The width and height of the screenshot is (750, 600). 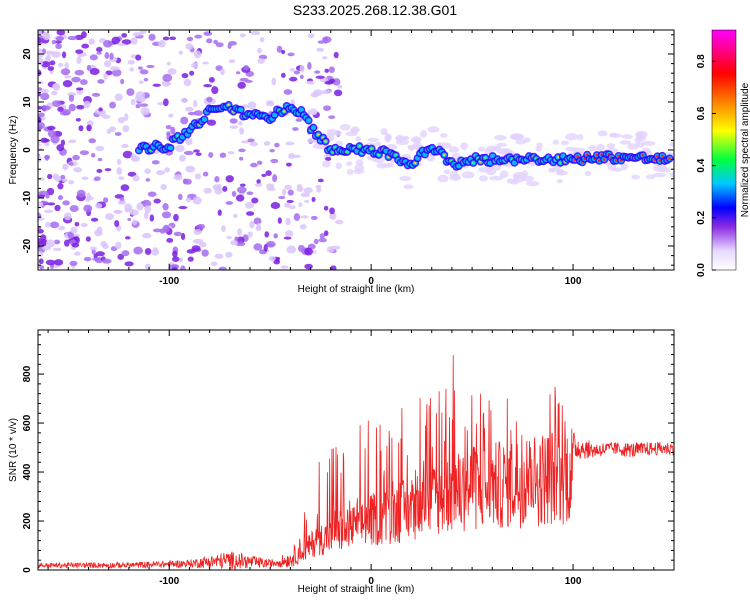 I want to click on snr-x-tick-label: 100, so click(x=573, y=581).